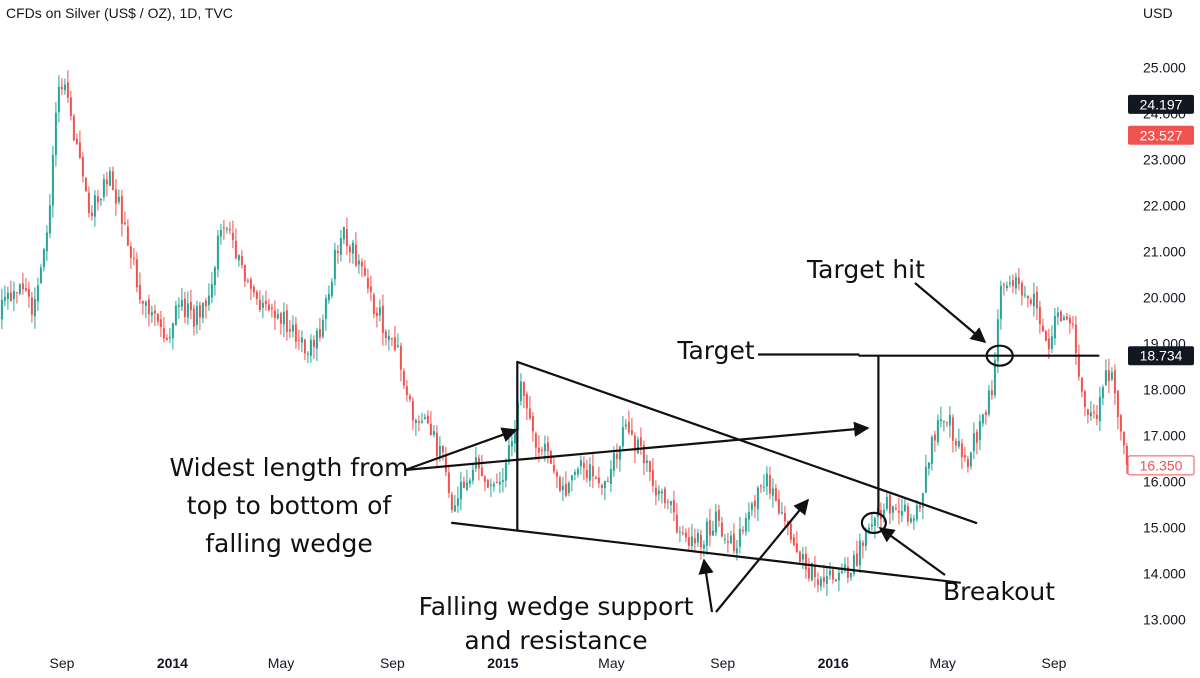 This screenshot has height=678, width=1200. What do you see at coordinates (1054, 663) in the screenshot?
I see `x-tick-label: Sep` at bounding box center [1054, 663].